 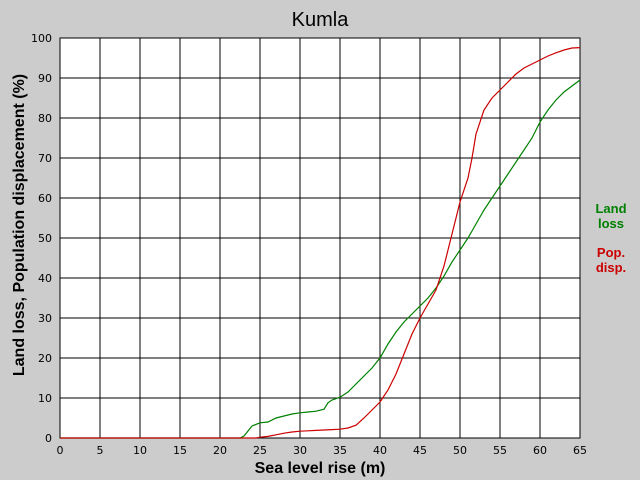 I want to click on y-tick-label: 100, so click(x=41, y=38).